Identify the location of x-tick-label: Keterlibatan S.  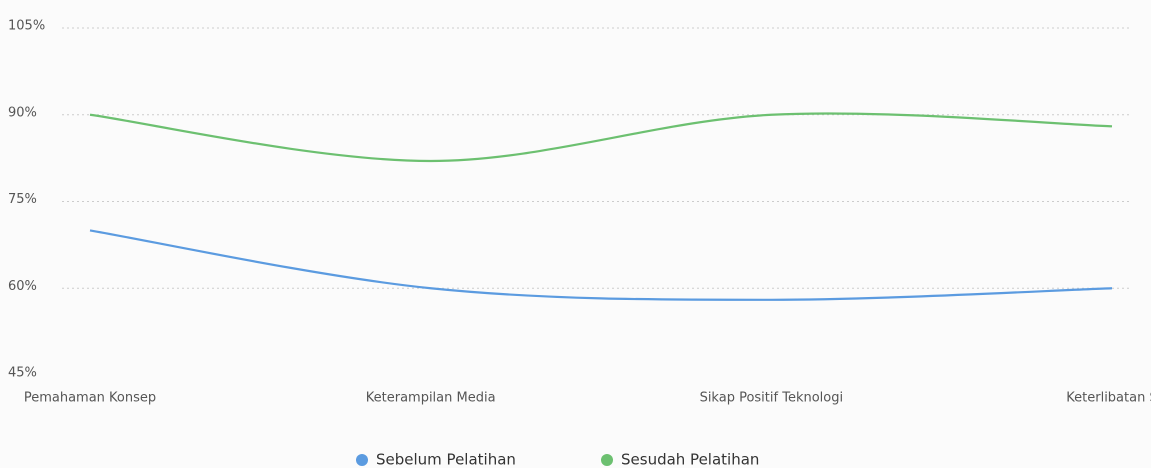
(1108, 398).